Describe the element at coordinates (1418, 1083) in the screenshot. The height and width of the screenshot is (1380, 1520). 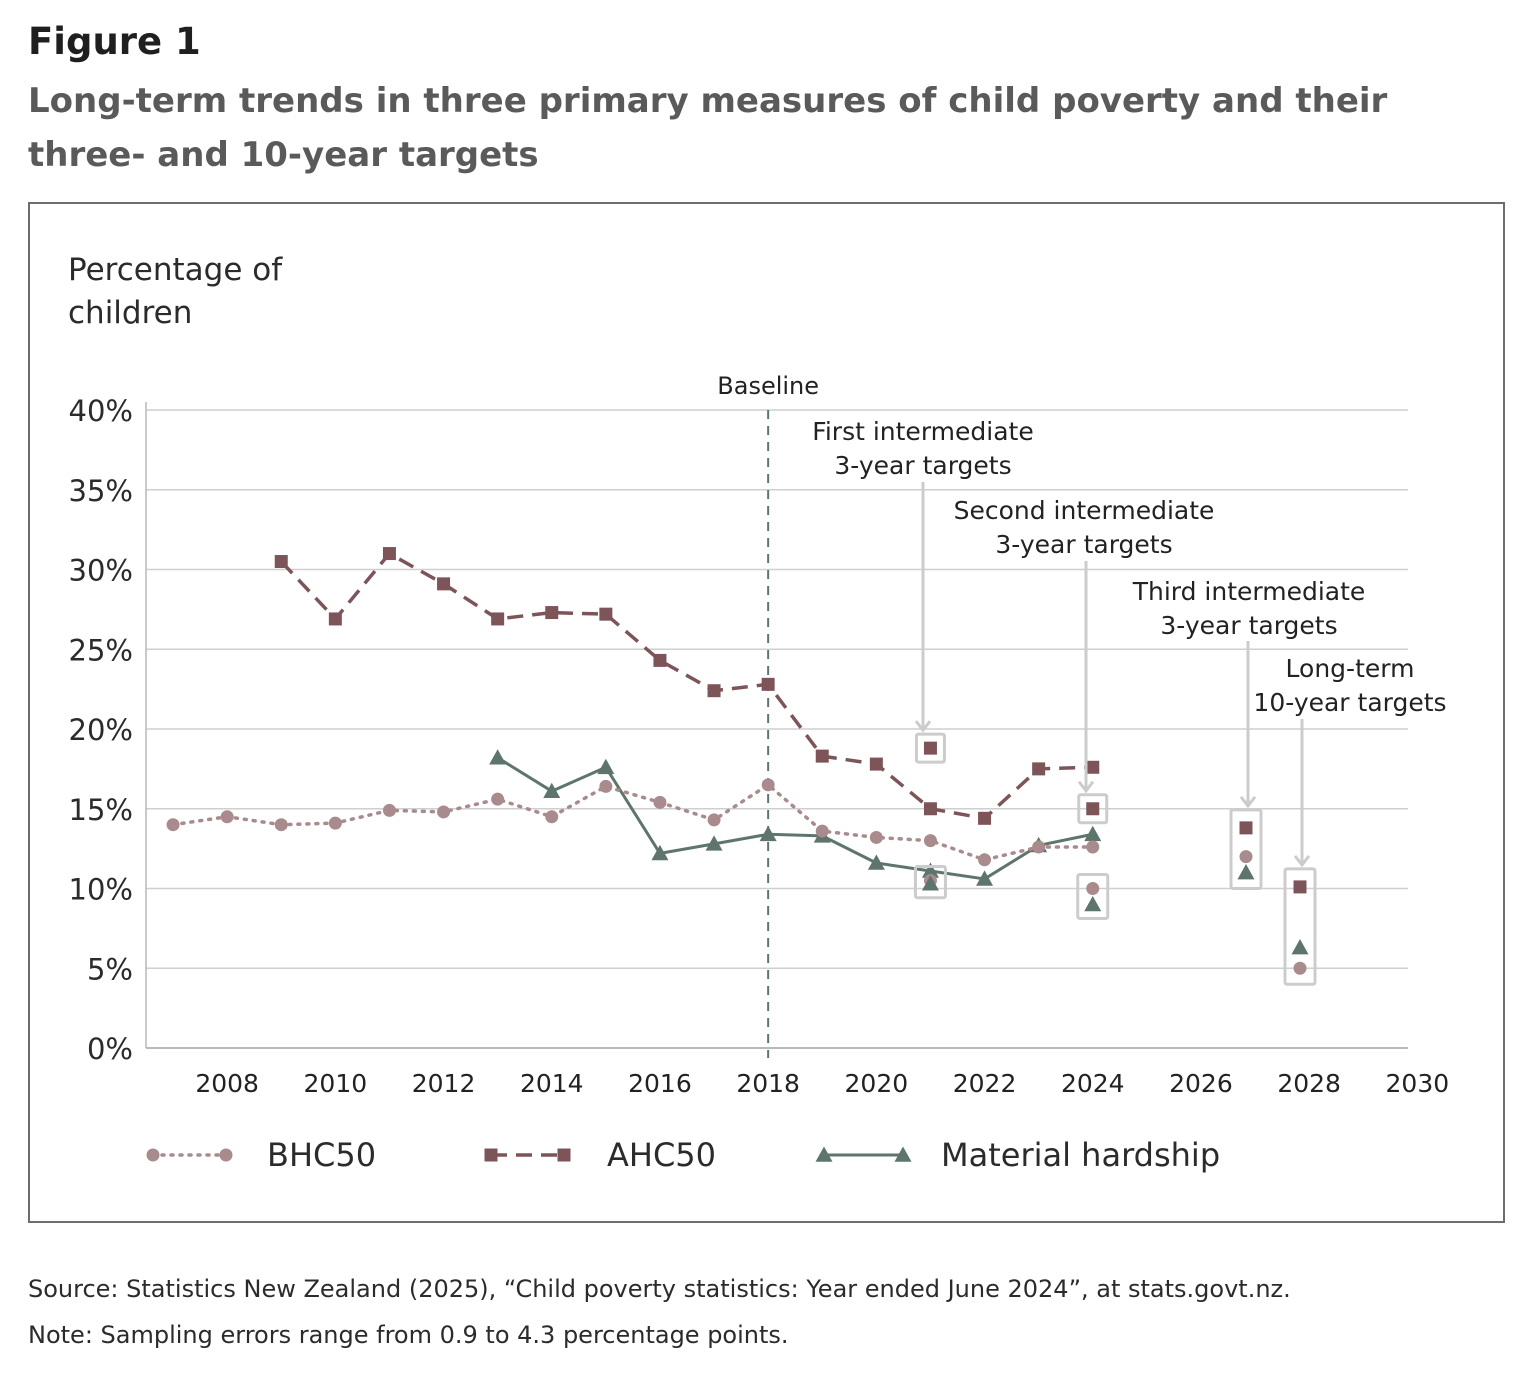
I see `x-tick-label: 2030` at that location.